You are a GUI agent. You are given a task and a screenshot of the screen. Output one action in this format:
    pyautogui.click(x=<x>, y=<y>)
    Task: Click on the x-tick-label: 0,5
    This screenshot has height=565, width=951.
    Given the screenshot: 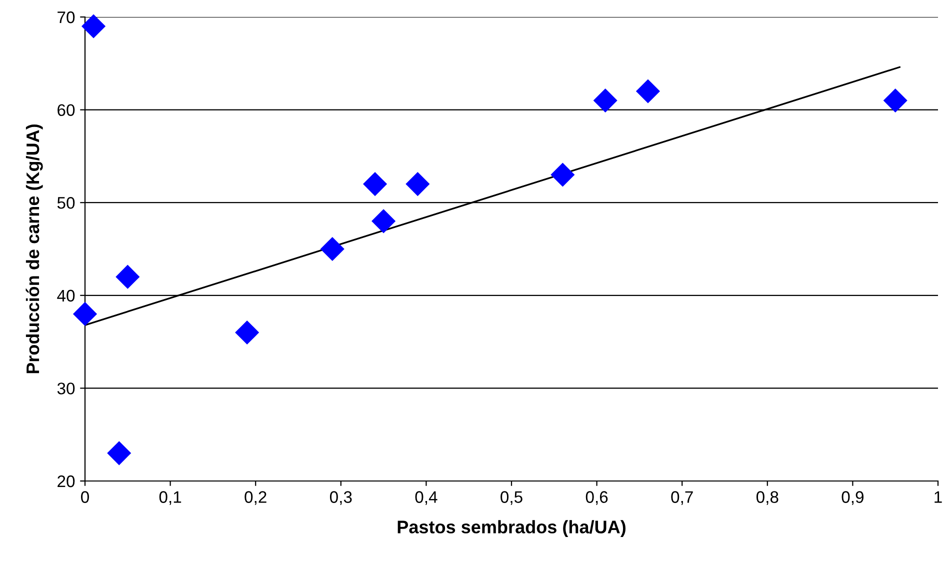 What is the action you would take?
    pyautogui.click(x=511, y=498)
    